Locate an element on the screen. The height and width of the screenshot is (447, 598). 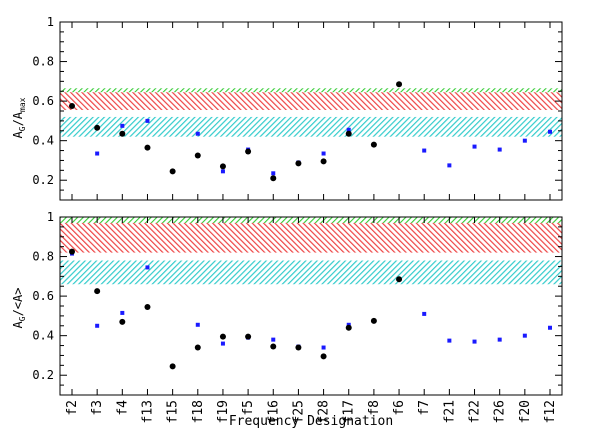
bottom-point-square-f16 is located at coordinates (273, 339).